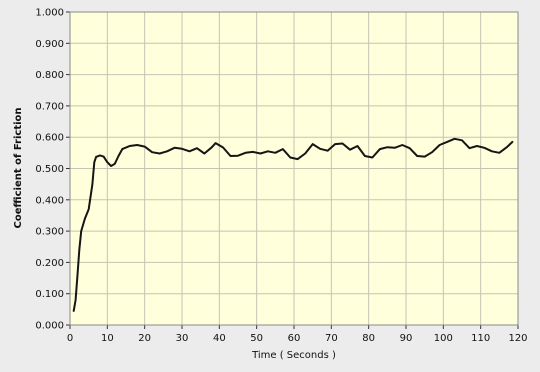  I want to click on y-tick-label: 1.000, so click(49, 13).